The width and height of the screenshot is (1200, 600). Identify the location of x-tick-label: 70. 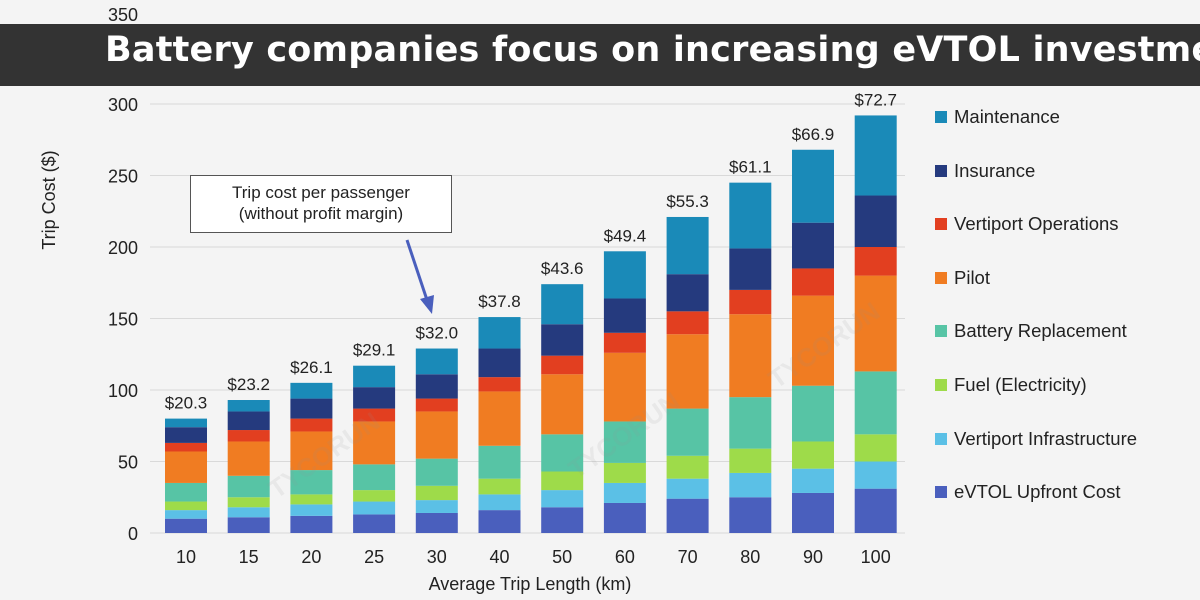
(688, 557).